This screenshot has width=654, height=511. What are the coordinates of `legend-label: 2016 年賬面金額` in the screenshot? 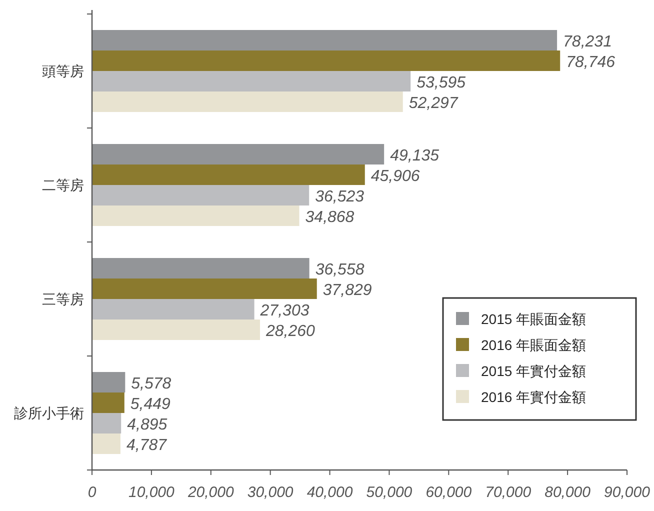 It's located at (533, 345).